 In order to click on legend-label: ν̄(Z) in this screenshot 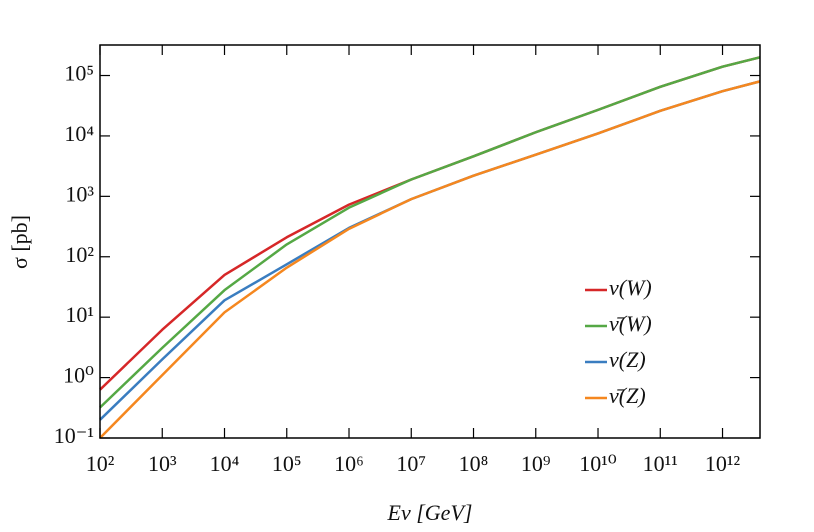, I will do `click(627, 395)`.